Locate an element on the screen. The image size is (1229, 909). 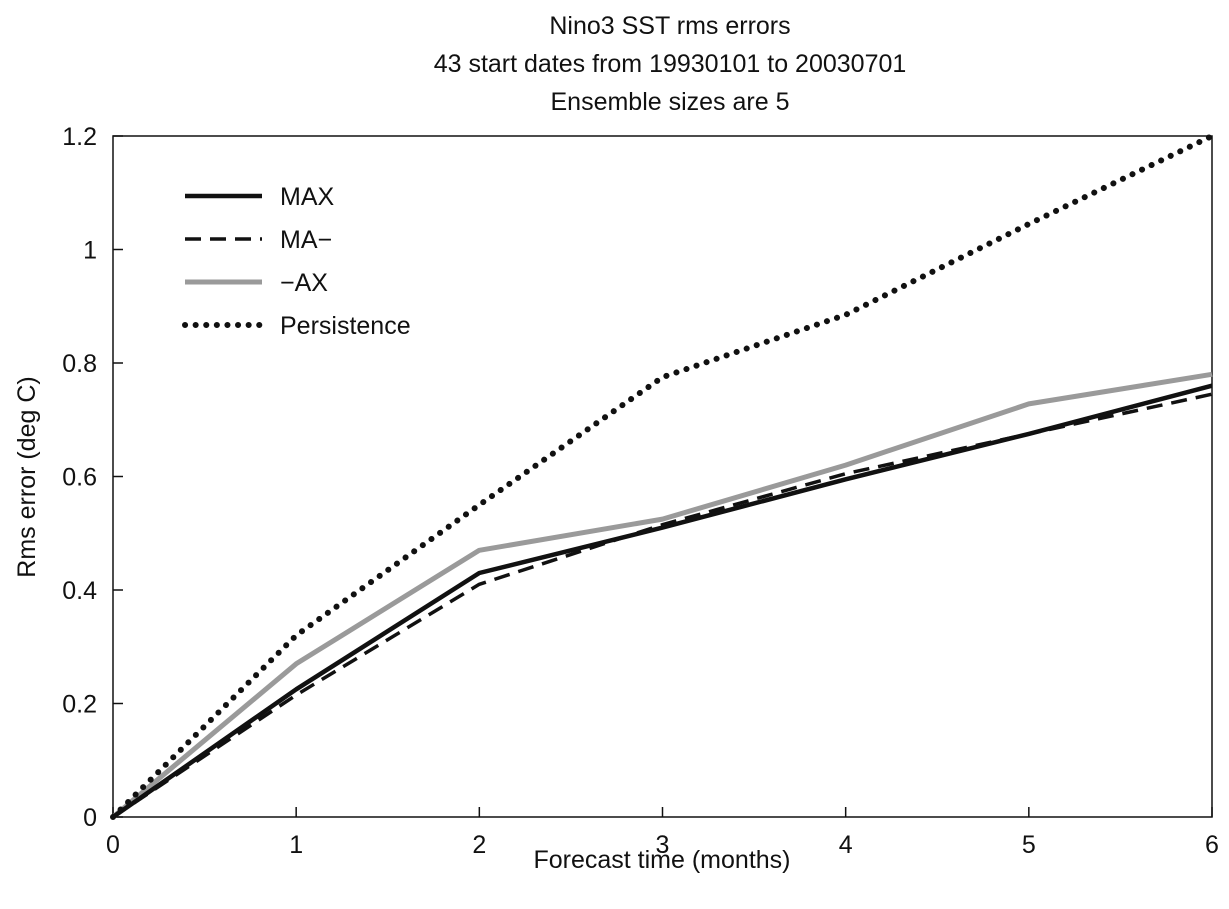
x-axis-ticks: 0 1 2 3 4 5 6 is located at coordinates (662, 833).